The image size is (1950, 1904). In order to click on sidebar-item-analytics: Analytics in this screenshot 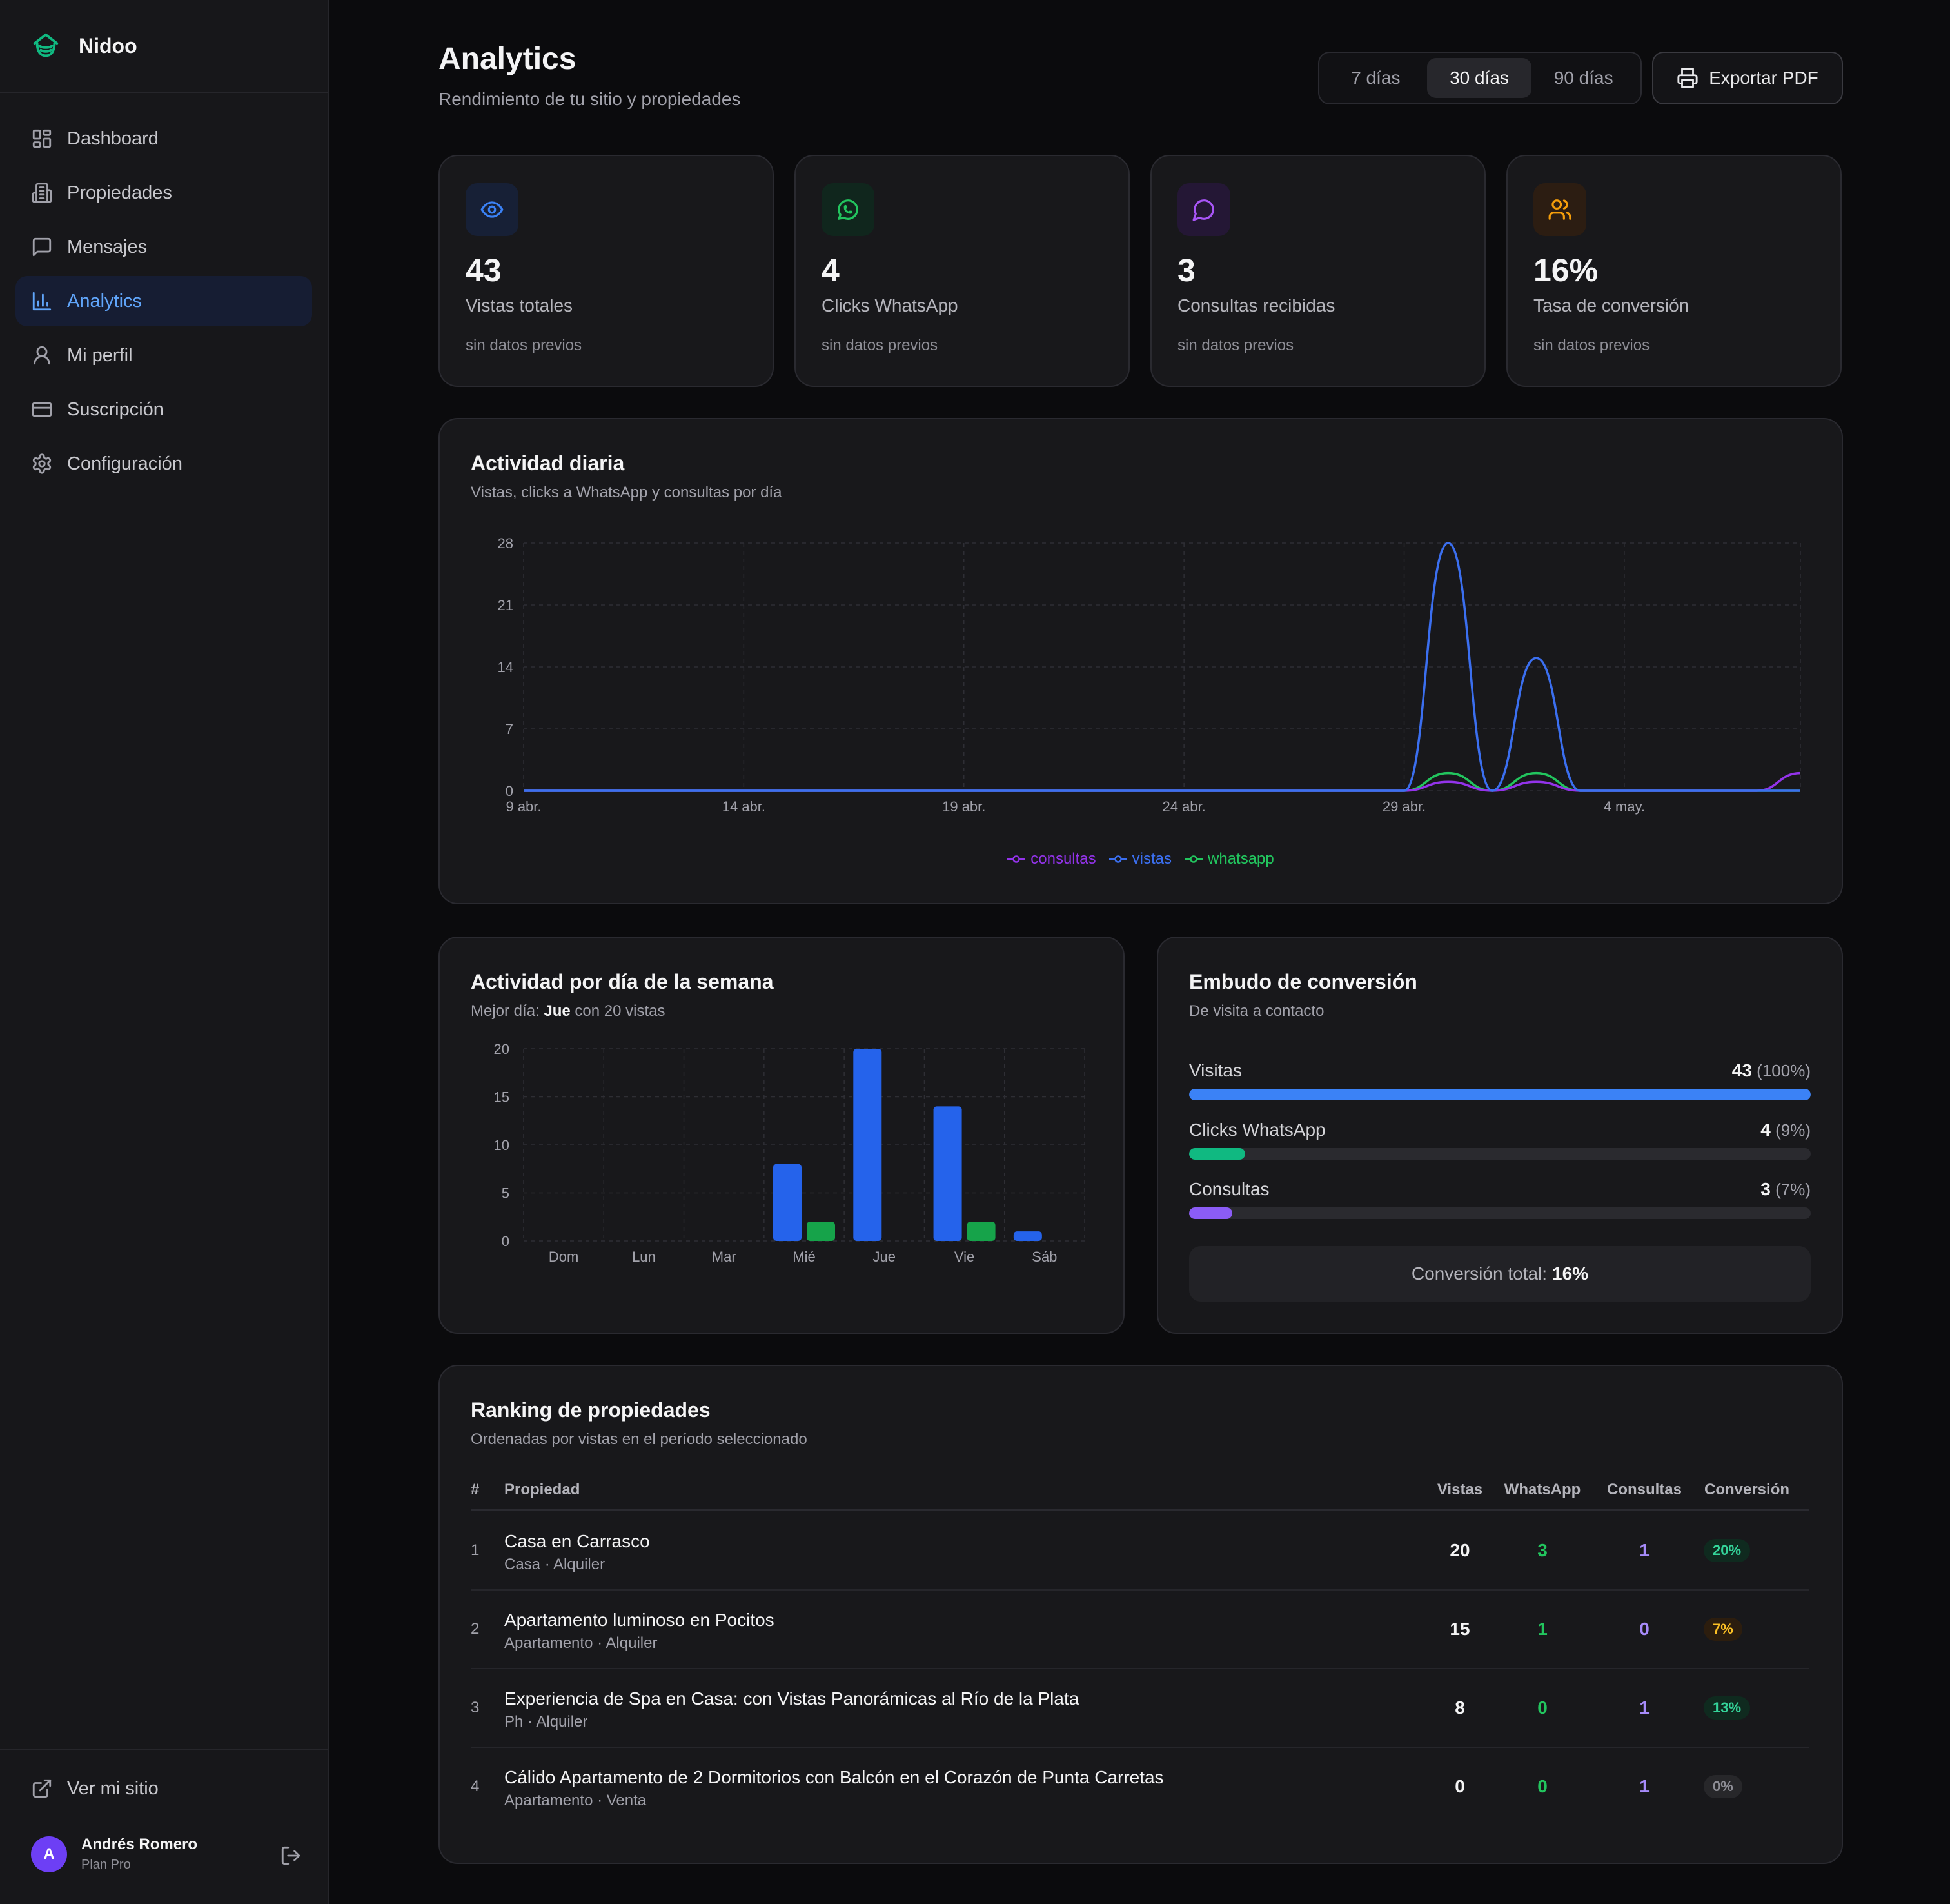, I will do `click(163, 301)`.